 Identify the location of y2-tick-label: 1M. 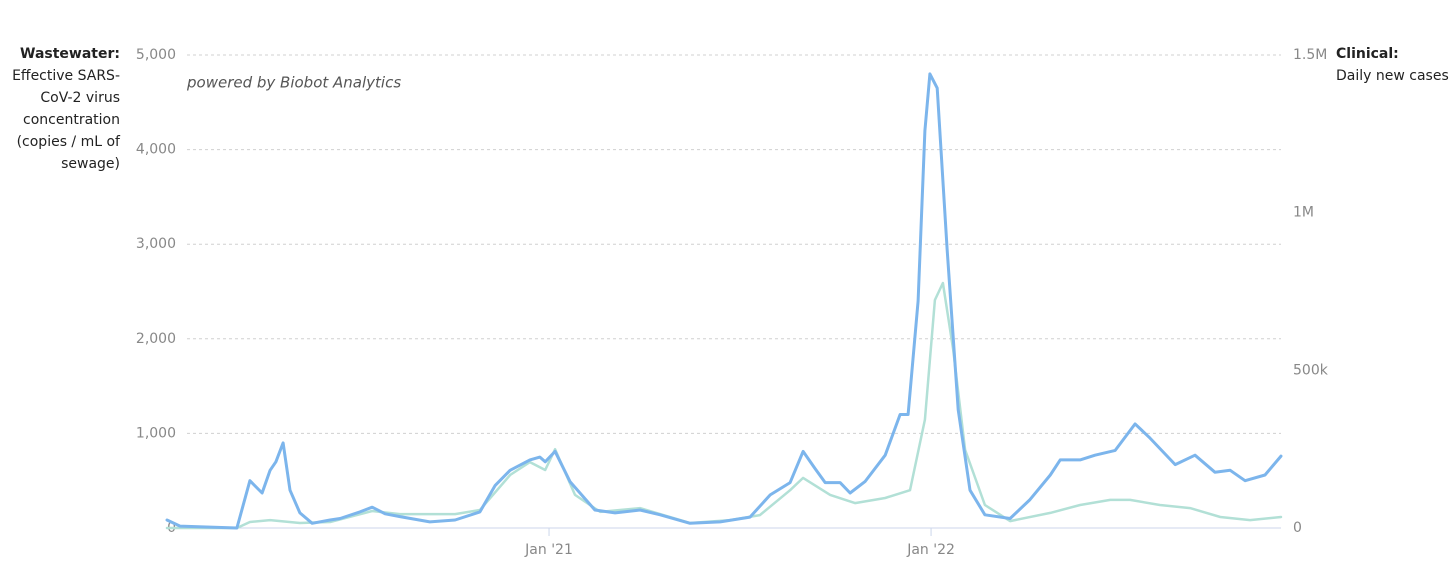
(1303, 213).